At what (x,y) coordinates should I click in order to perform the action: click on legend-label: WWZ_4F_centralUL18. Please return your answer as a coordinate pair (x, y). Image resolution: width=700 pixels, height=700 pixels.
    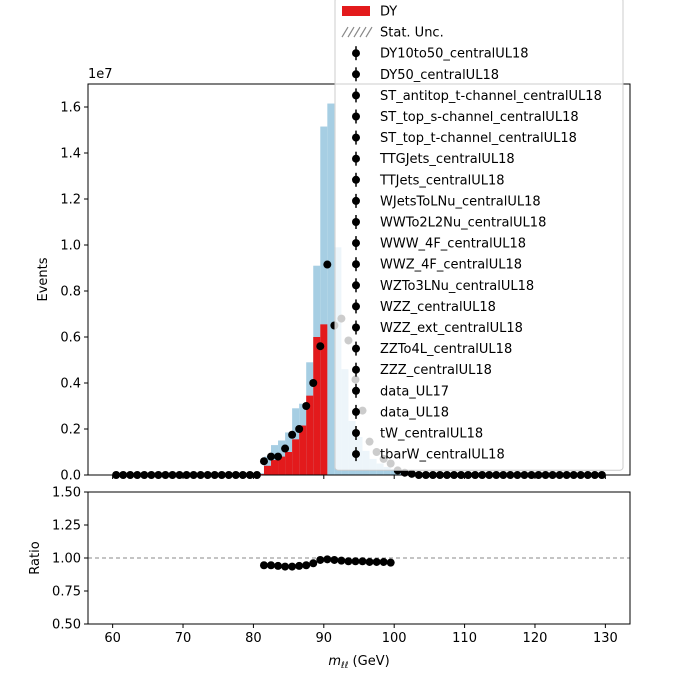
    Looking at the image, I should click on (451, 265).